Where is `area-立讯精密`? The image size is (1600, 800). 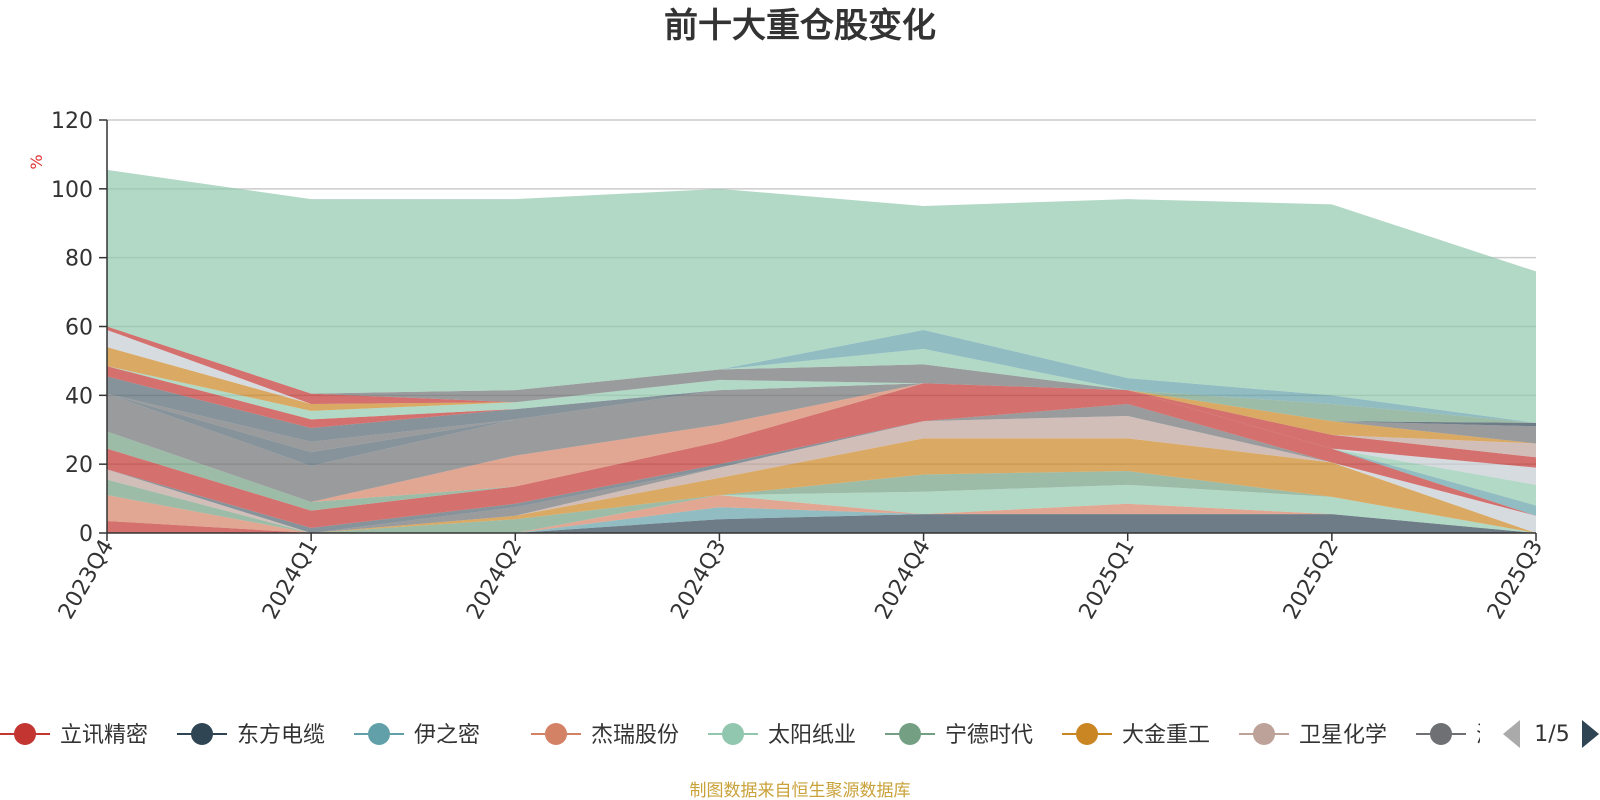
area-立讯精密 is located at coordinates (821, 526).